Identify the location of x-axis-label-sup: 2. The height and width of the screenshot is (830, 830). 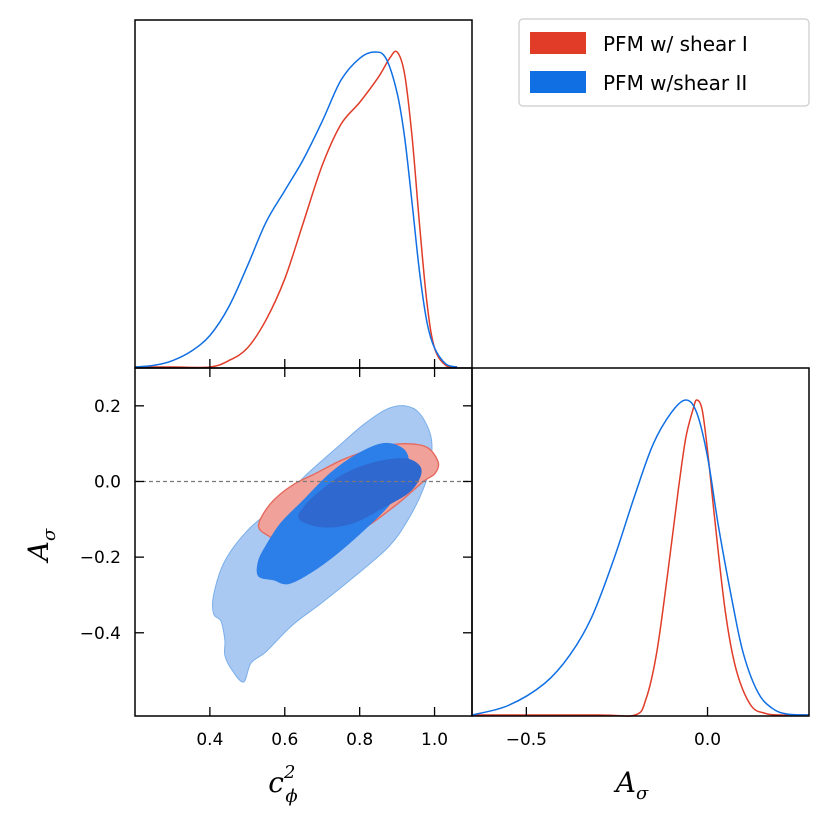
(289, 772).